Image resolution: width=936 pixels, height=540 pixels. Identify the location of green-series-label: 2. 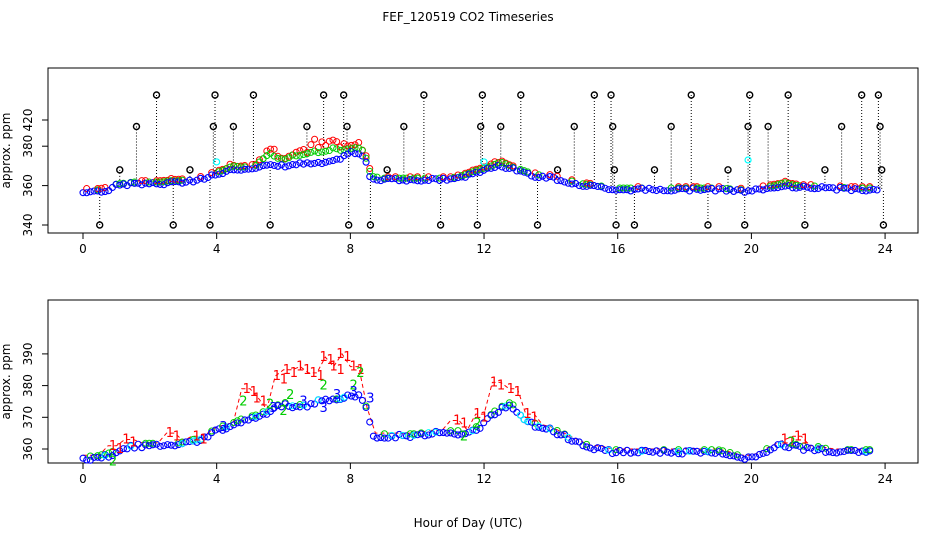
(290, 395).